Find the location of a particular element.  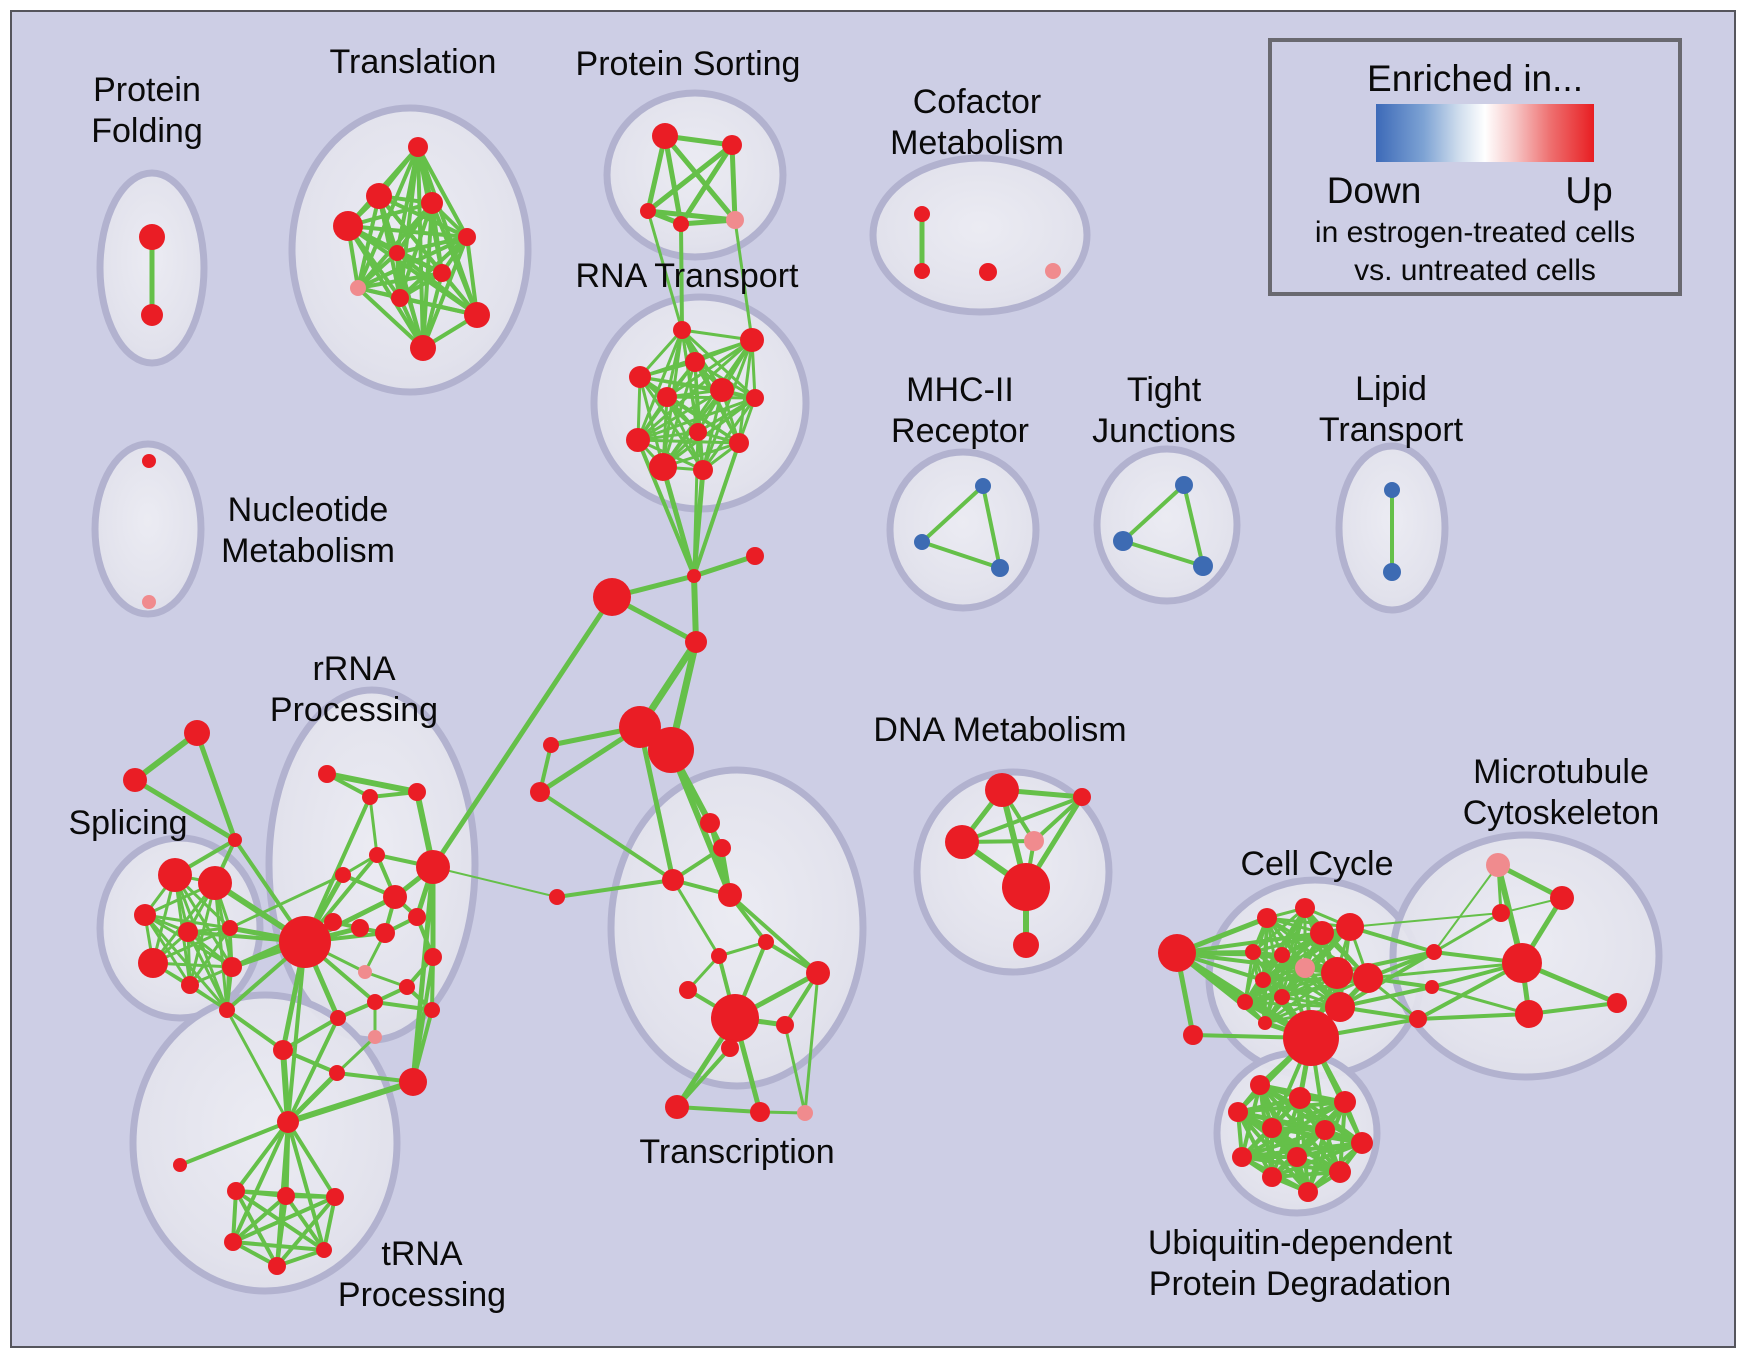

cluster-label-protein-folding: Protein Folding is located at coordinates (147, 110).